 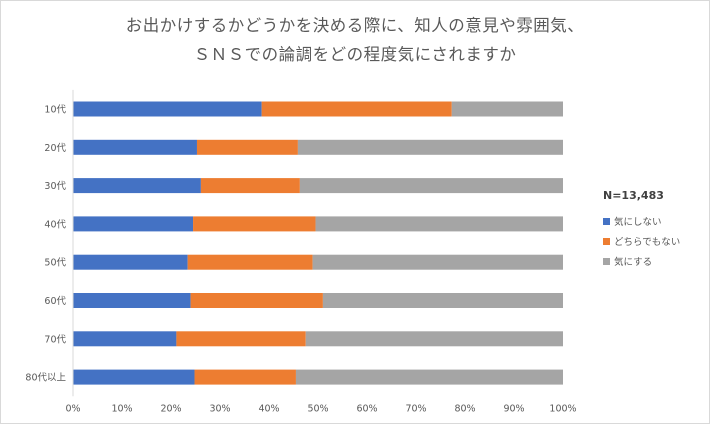 I want to click on x-tick-label: 80%, so click(x=464, y=408).